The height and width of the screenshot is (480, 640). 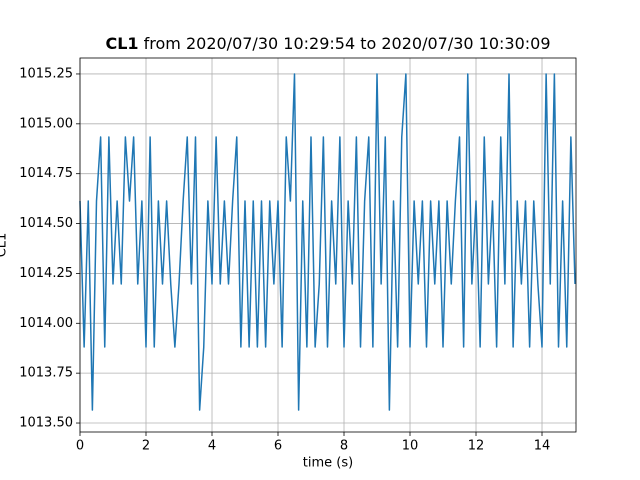 What do you see at coordinates (46, 73) in the screenshot?
I see `y-tick-label: 1015.25` at bounding box center [46, 73].